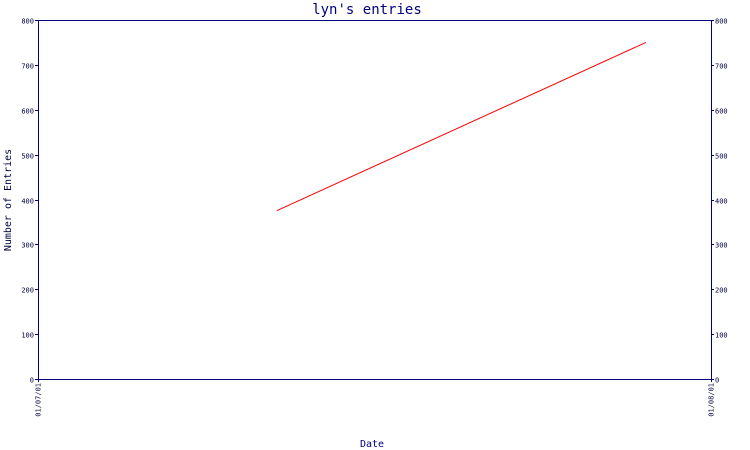  I want to click on x-tick-label: 01/07/01, so click(39, 400).